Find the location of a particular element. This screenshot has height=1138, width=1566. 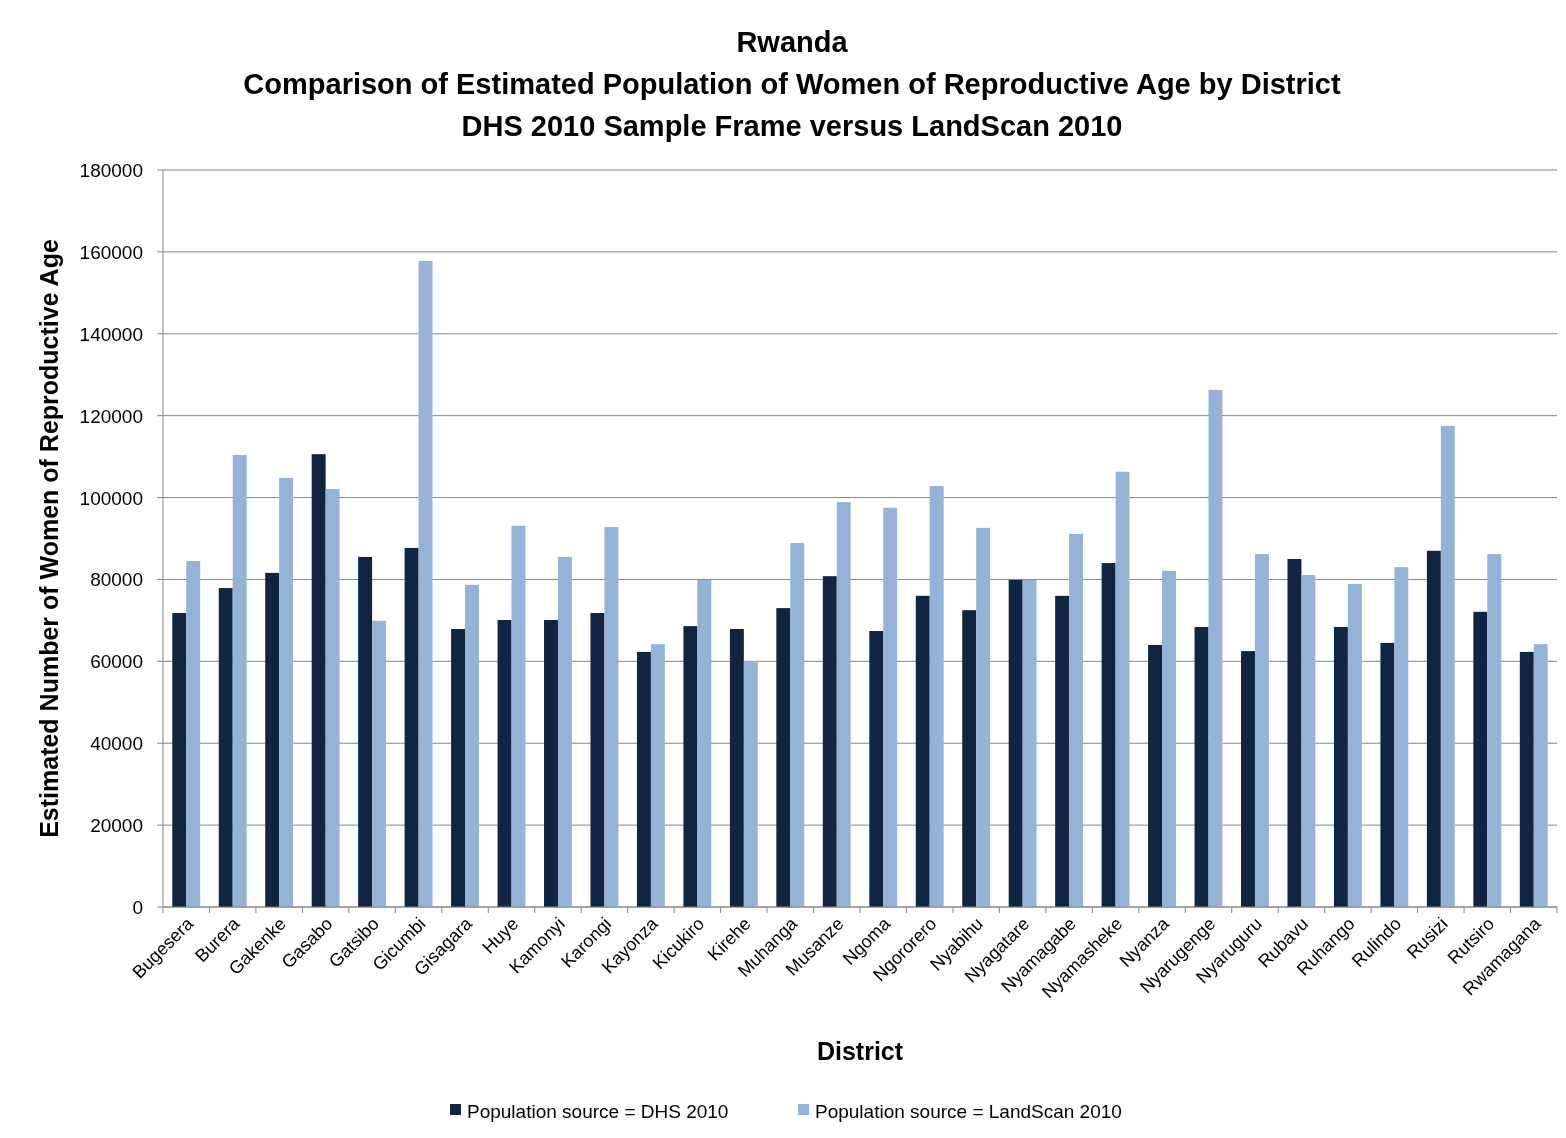

legend-label: Population source = DHS 2010 is located at coordinates (598, 1111).